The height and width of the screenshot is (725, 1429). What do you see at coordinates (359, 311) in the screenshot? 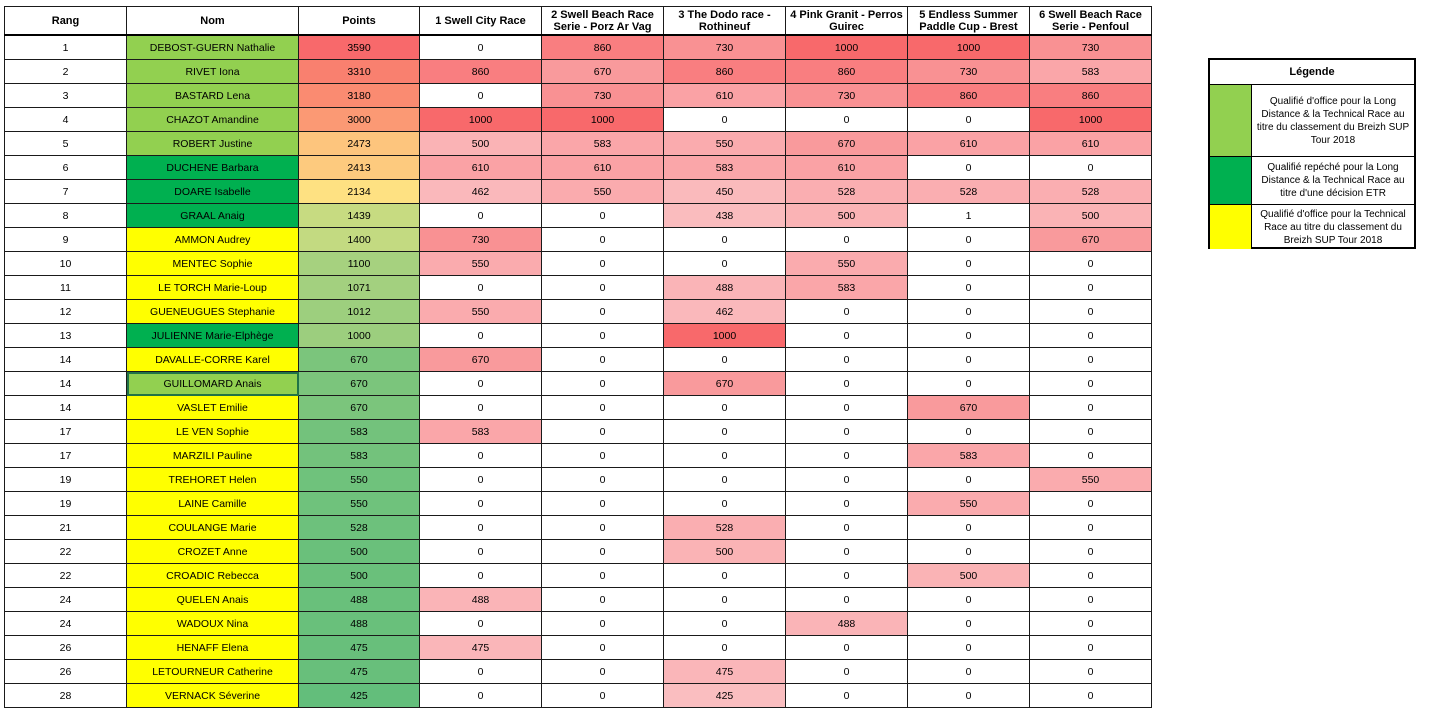
I see `cell-points: 1012` at bounding box center [359, 311].